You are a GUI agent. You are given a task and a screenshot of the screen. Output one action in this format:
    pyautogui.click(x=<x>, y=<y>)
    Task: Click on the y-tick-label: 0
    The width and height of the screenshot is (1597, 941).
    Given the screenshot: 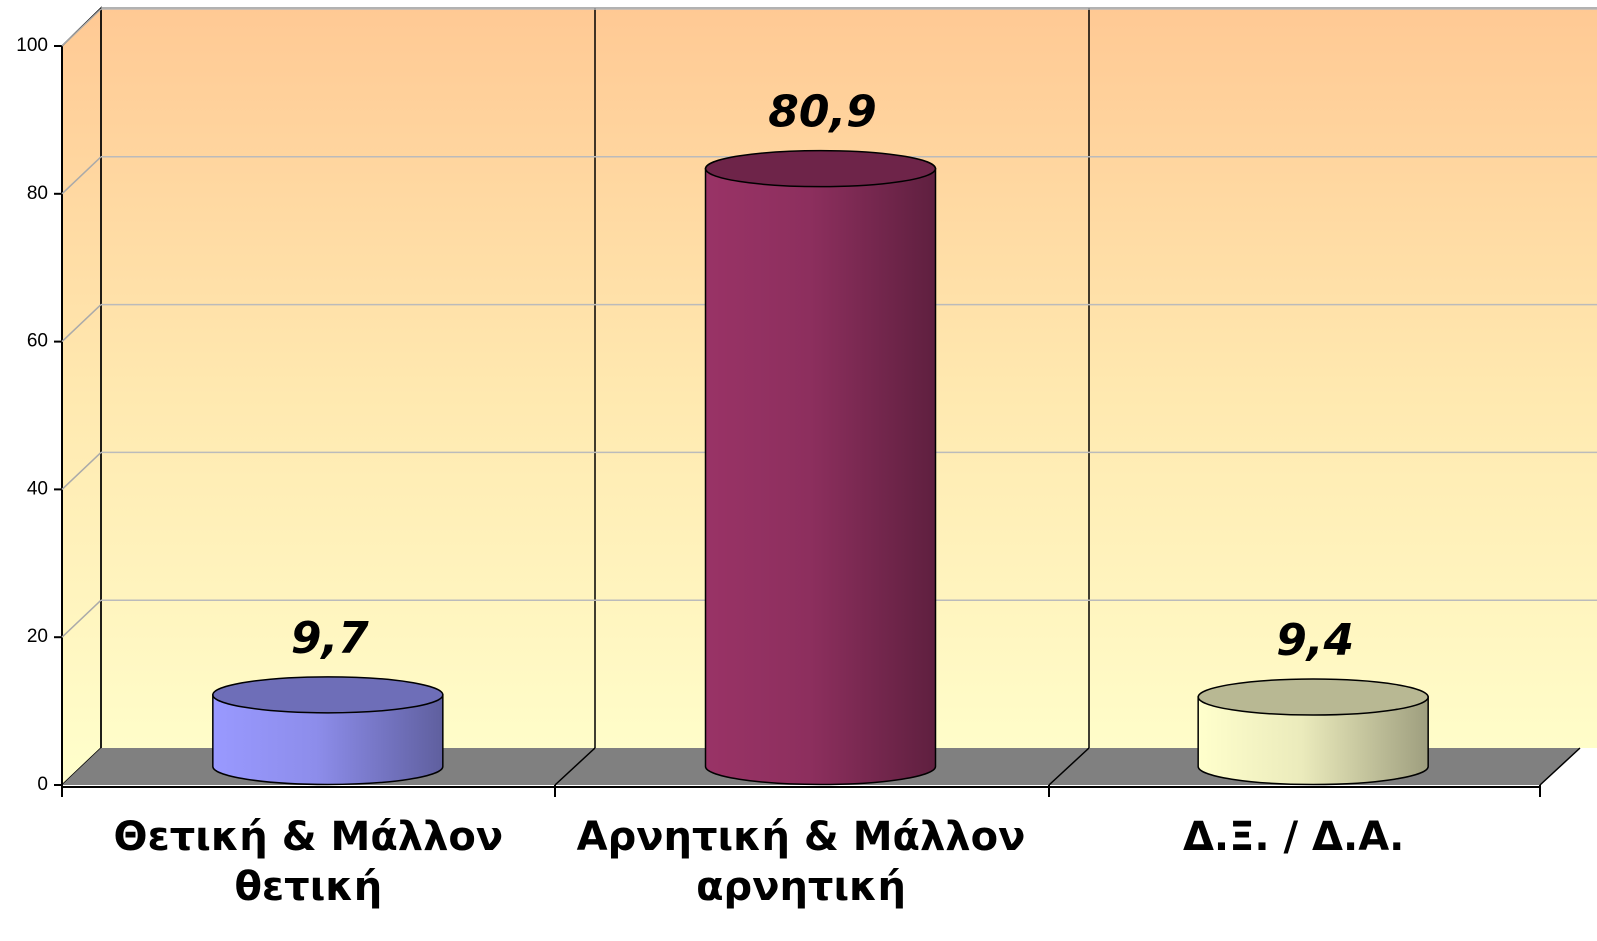 What is the action you would take?
    pyautogui.click(x=42, y=784)
    